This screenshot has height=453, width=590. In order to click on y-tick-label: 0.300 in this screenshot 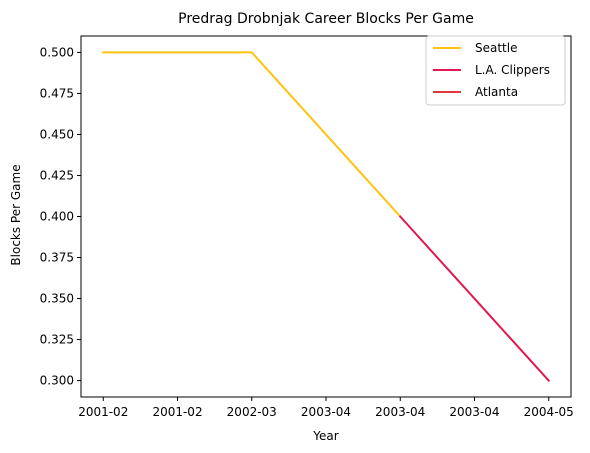, I will do `click(57, 381)`.